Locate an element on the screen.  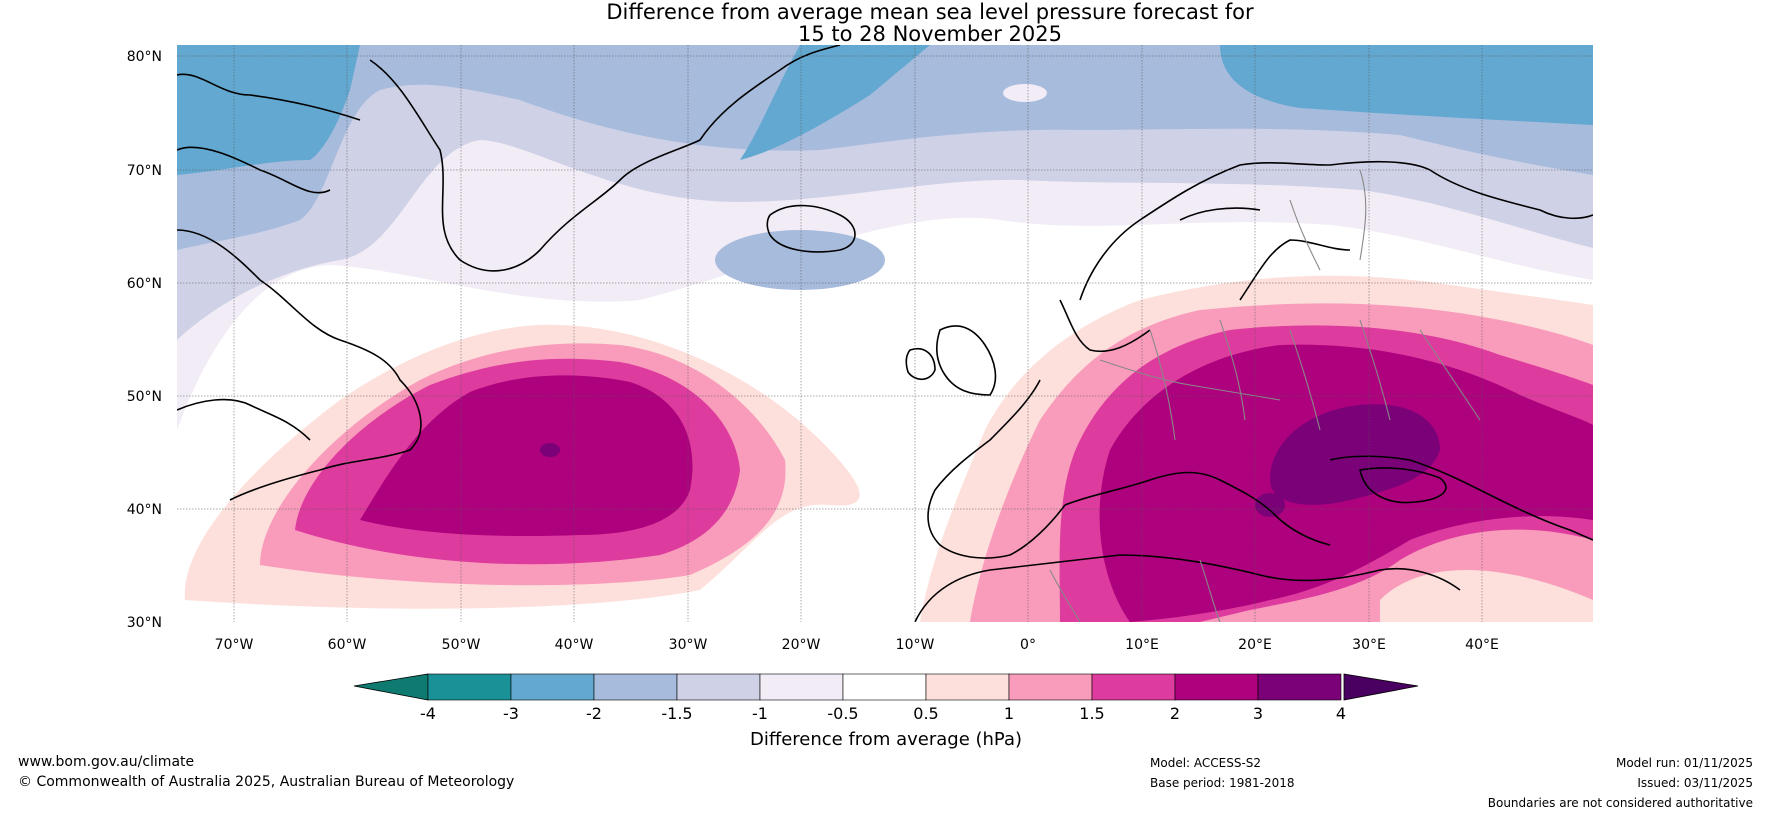
colorbar-tick-1: -3 is located at coordinates (511, 713).